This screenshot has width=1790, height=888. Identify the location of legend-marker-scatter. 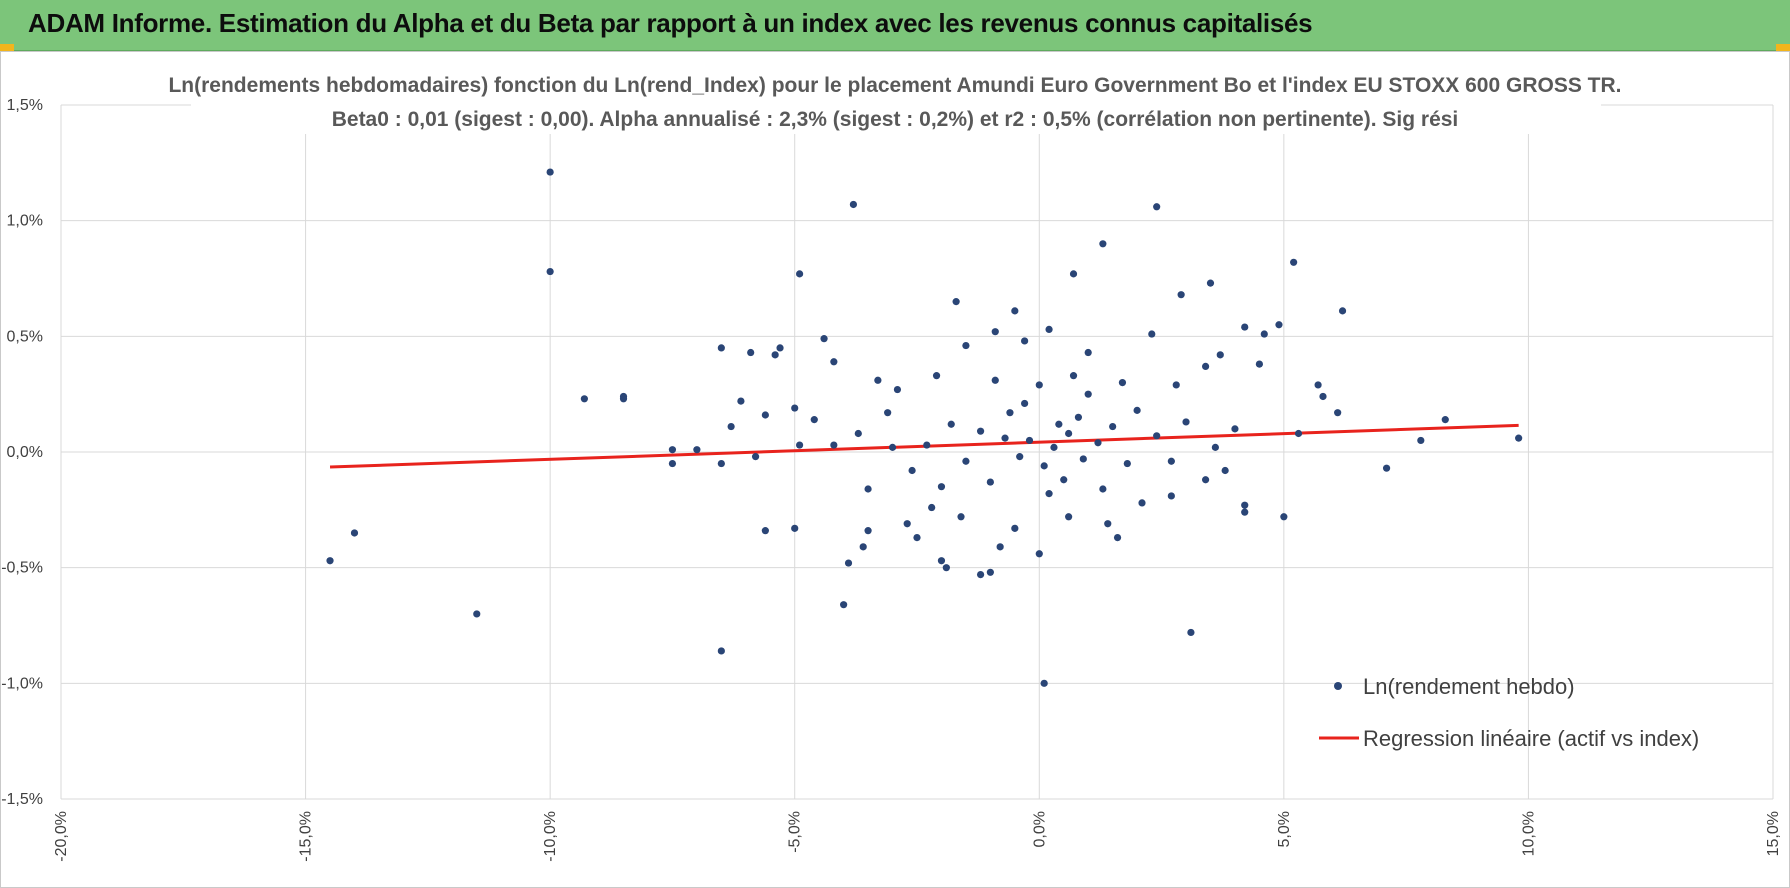
(1338, 686).